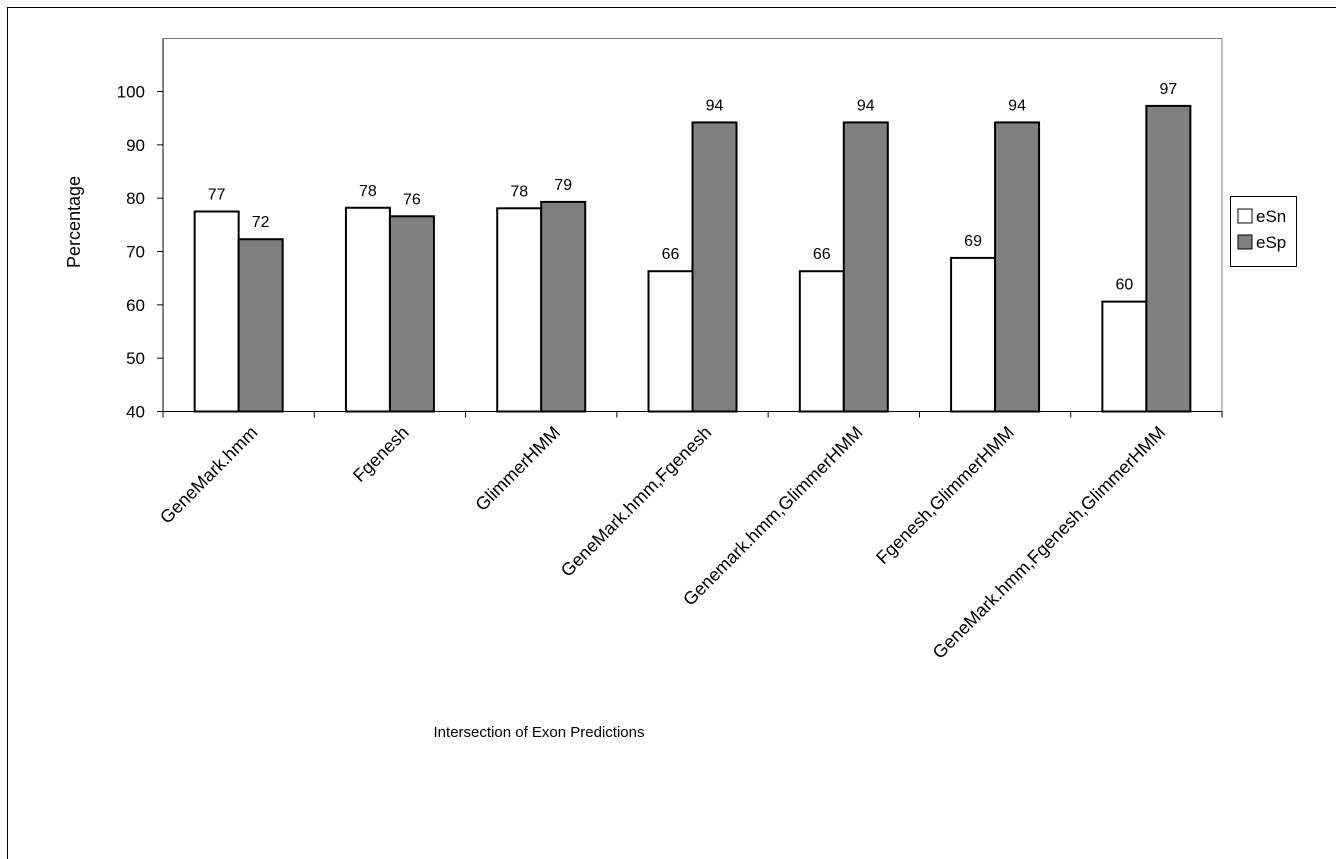 This screenshot has width=1336, height=859. Describe the element at coordinates (973, 241) in the screenshot. I see `data-label-esn: 69` at that location.